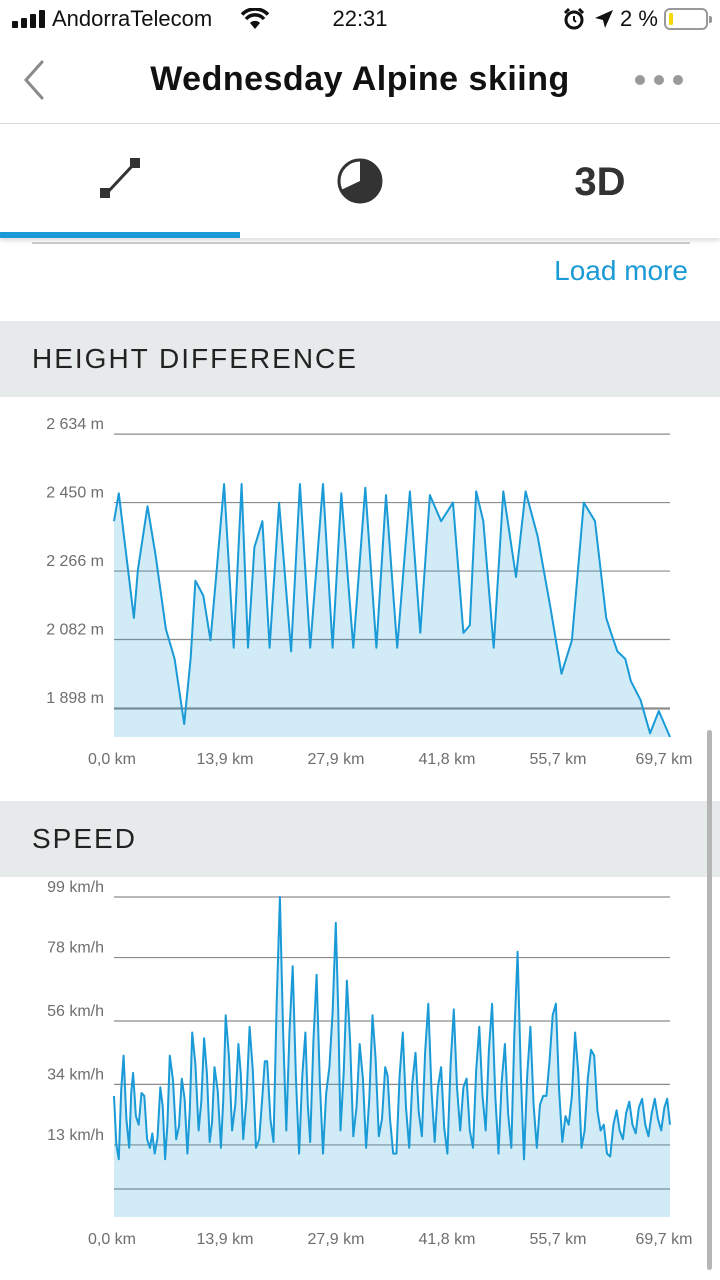  What do you see at coordinates (33, 80) in the screenshot?
I see `back-chevron-icon` at bounding box center [33, 80].